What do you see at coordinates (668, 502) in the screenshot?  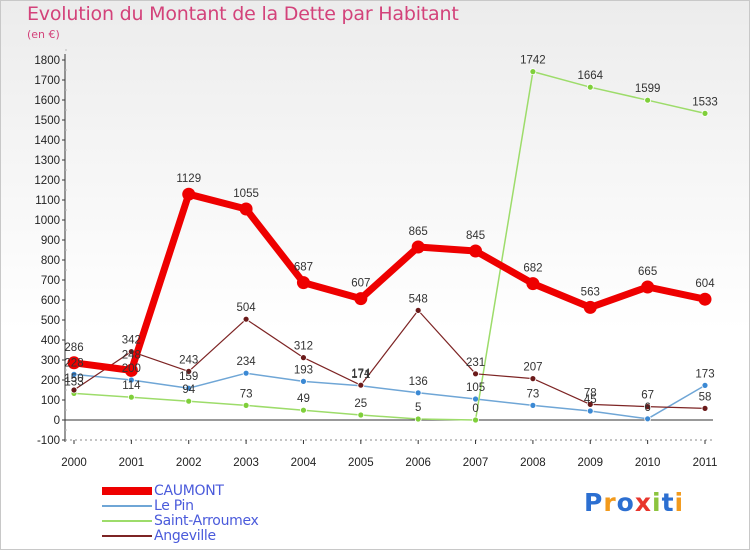 I see `logo-letter: t` at bounding box center [668, 502].